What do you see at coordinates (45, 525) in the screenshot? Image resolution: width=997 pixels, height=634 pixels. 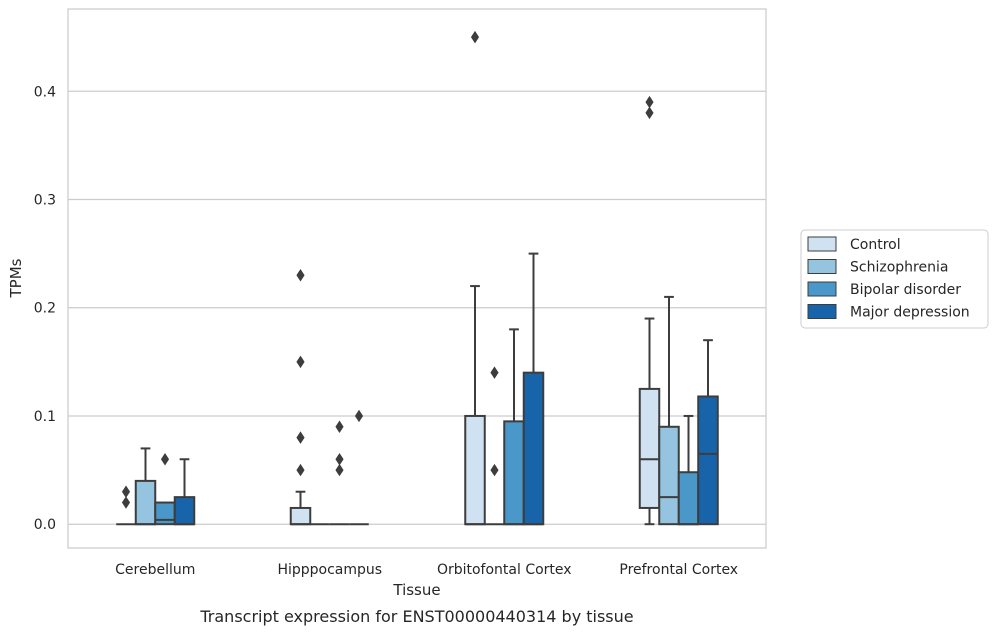 I see `y-tick-label: 0.0` at bounding box center [45, 525].